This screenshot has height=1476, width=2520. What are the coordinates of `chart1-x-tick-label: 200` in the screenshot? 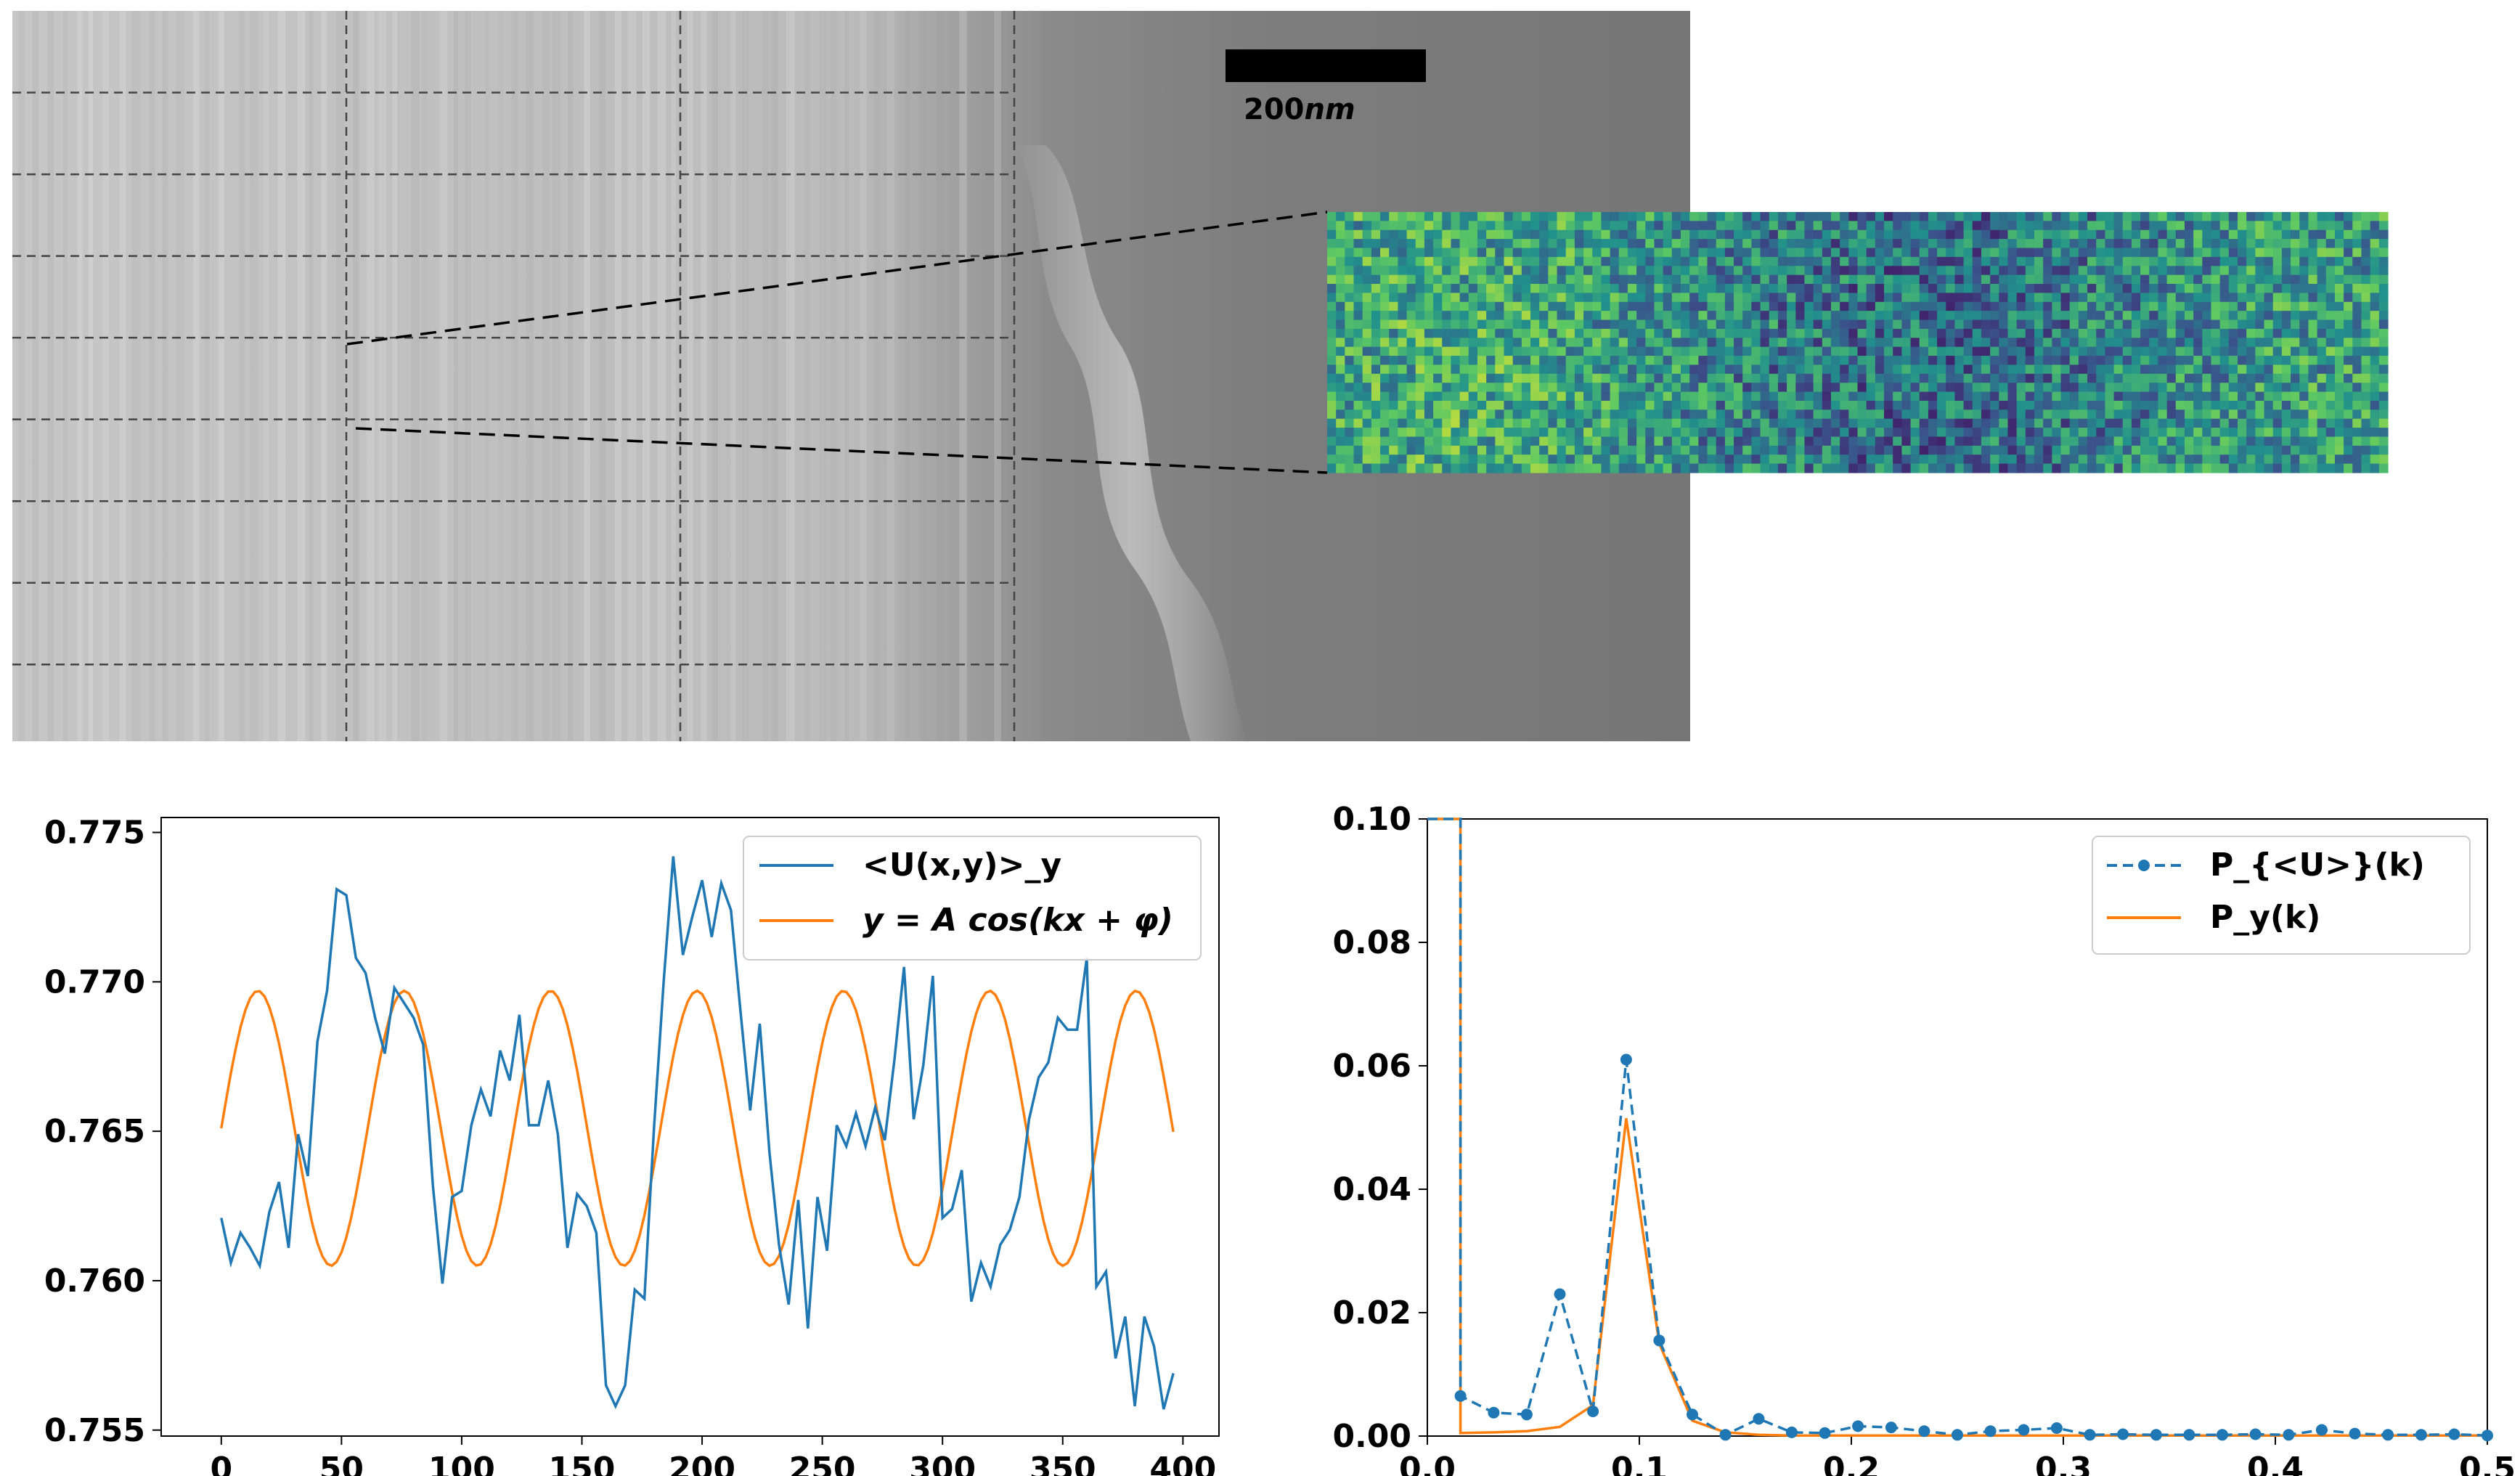 It's located at (702, 1463).